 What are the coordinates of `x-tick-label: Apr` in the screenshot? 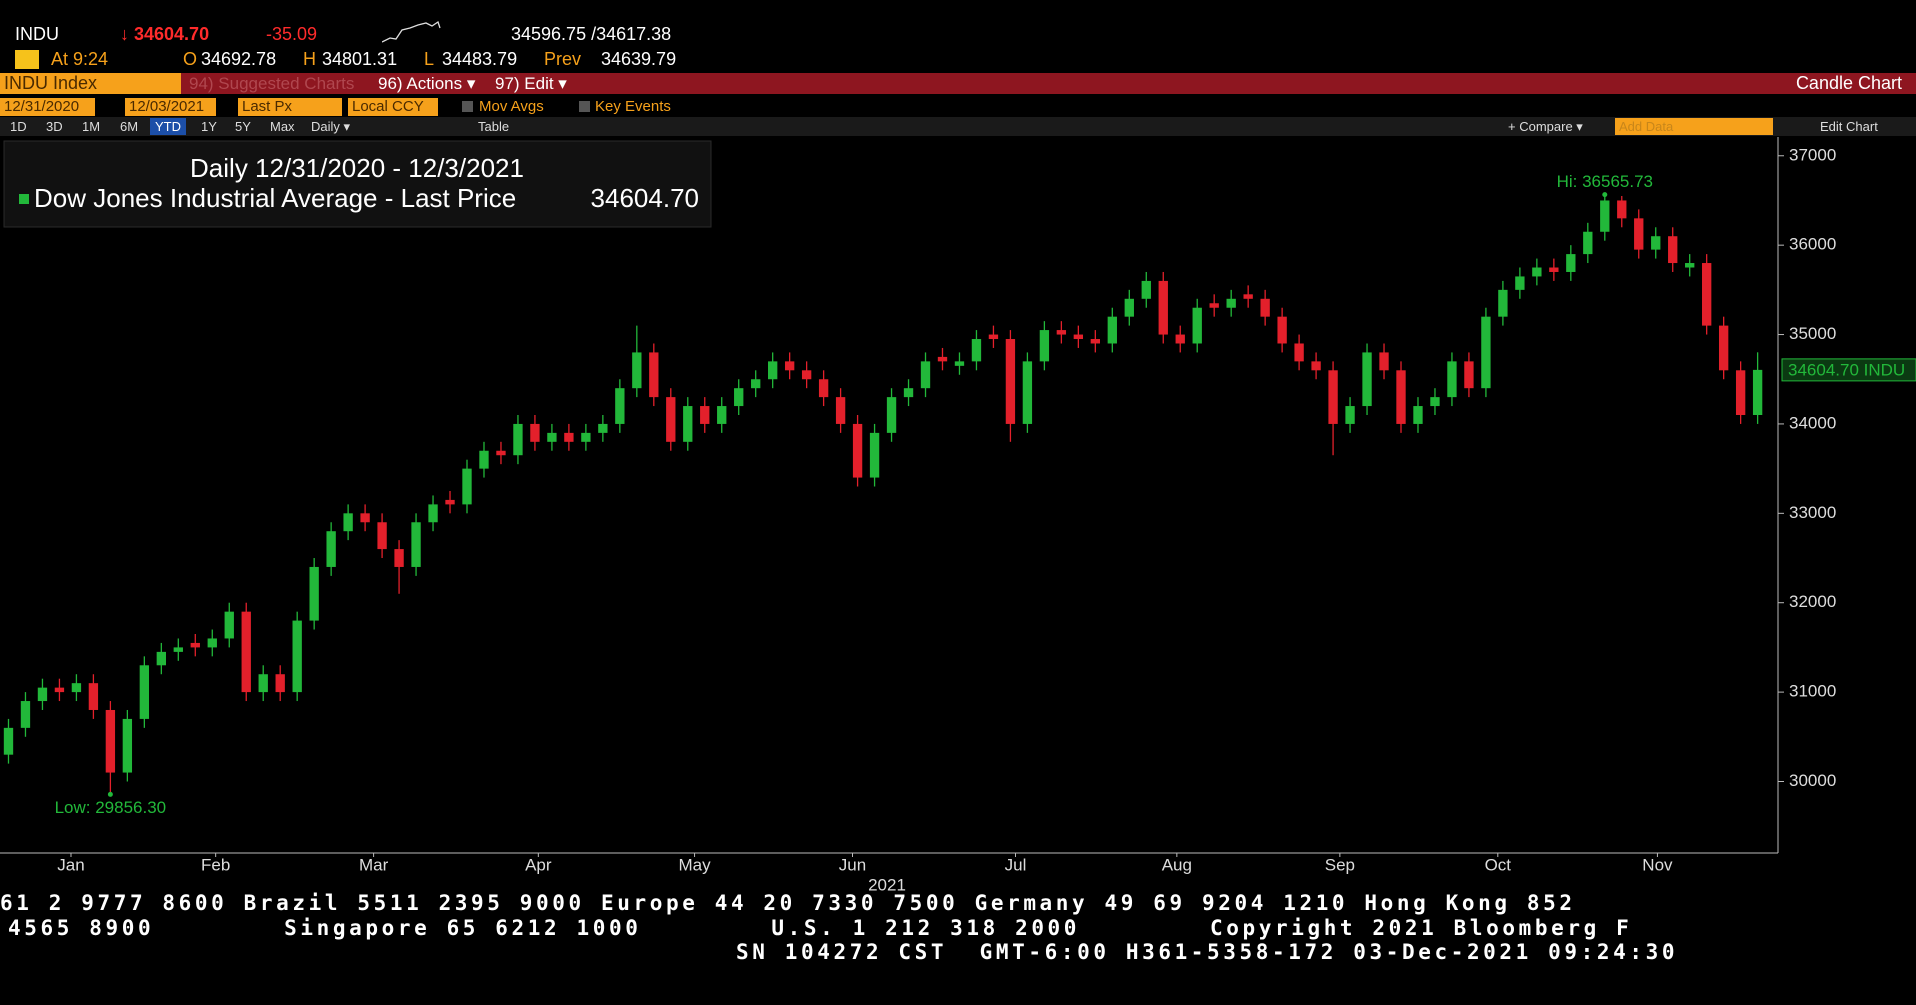 It's located at (538, 864).